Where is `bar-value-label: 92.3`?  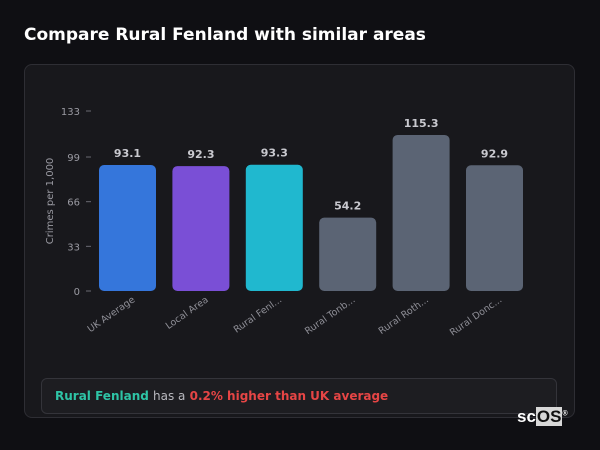 bar-value-label: 92.3 is located at coordinates (200, 154).